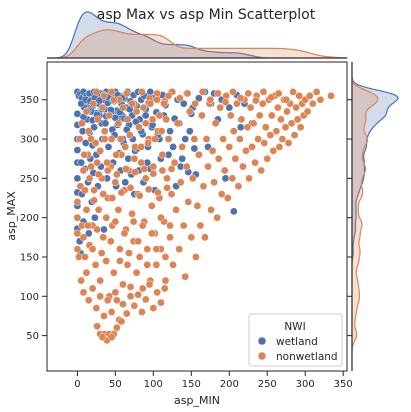  Describe the element at coordinates (29, 257) in the screenshot. I see `y-tick-label-150: 150` at that location.